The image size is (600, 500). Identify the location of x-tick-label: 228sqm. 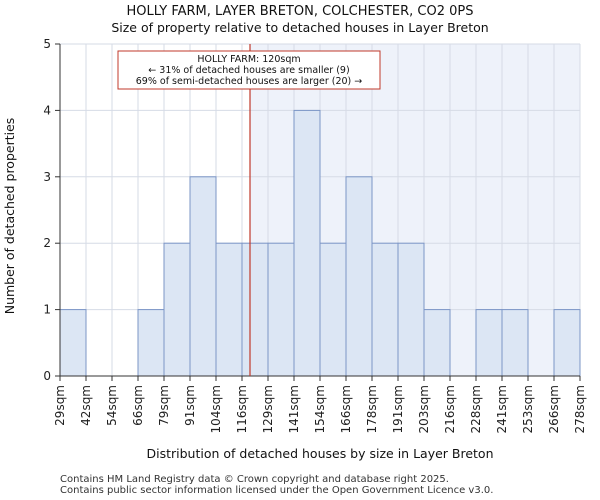
(476, 409).